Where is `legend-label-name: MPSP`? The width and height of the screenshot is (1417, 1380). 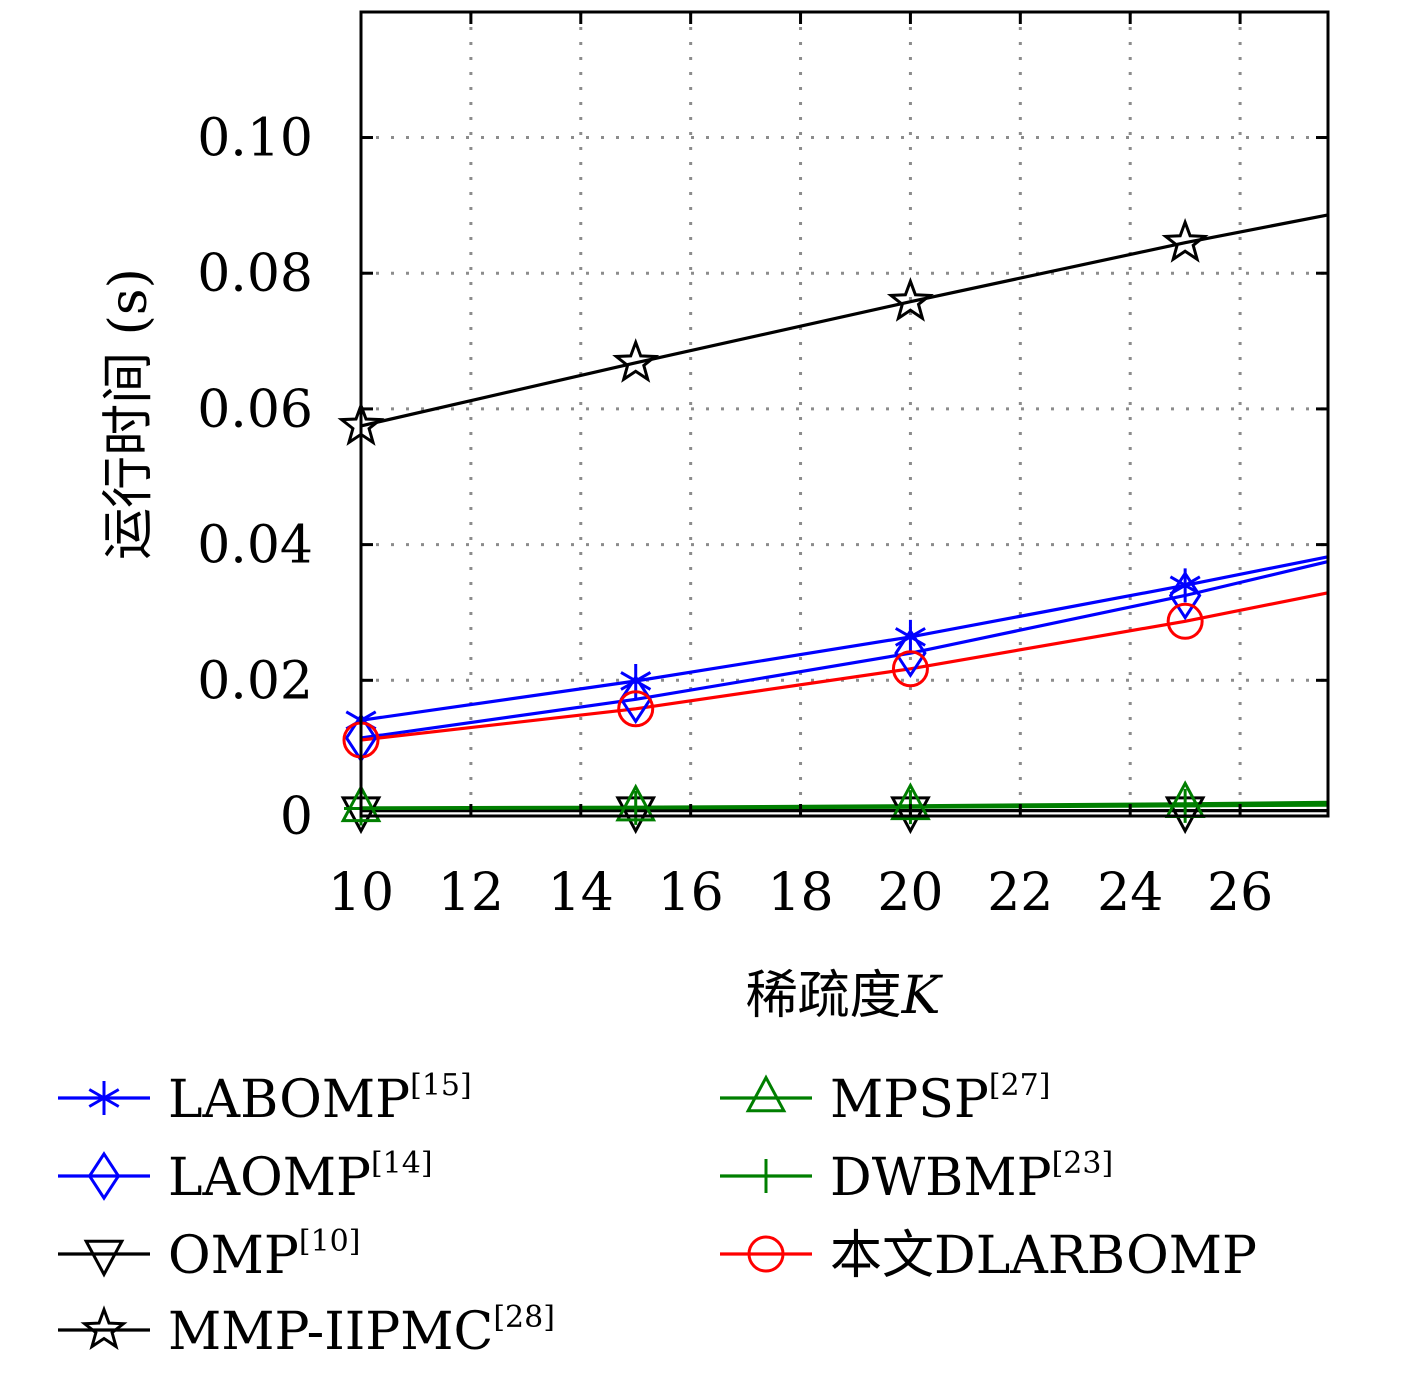 legend-label-name: MPSP is located at coordinates (909, 1100).